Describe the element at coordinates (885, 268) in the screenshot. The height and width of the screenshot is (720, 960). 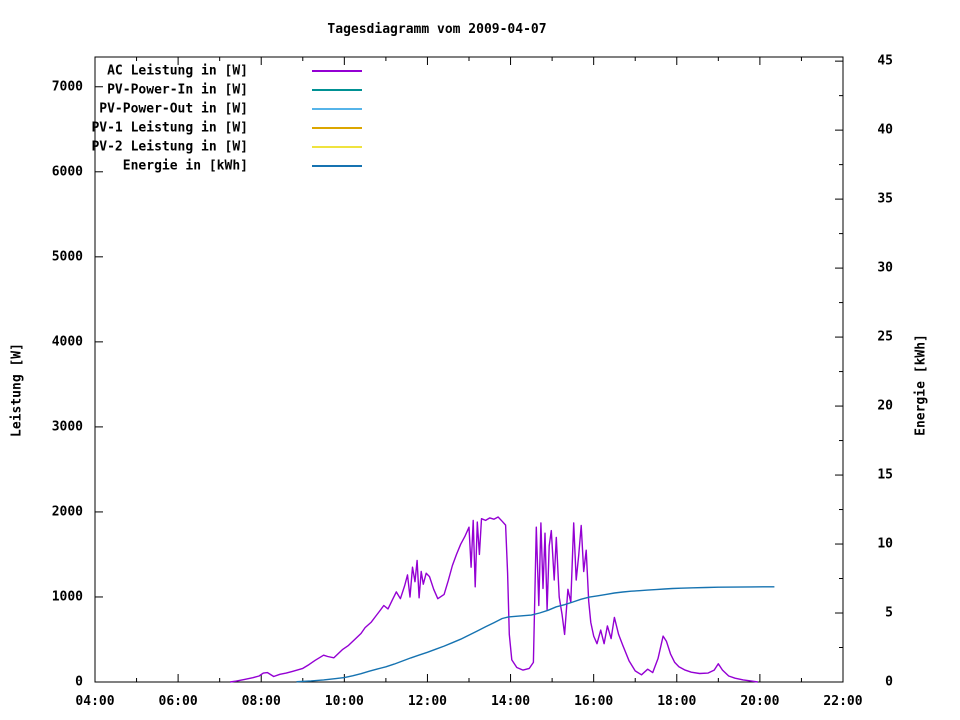
I see `y-right-tick-label: 30` at that location.